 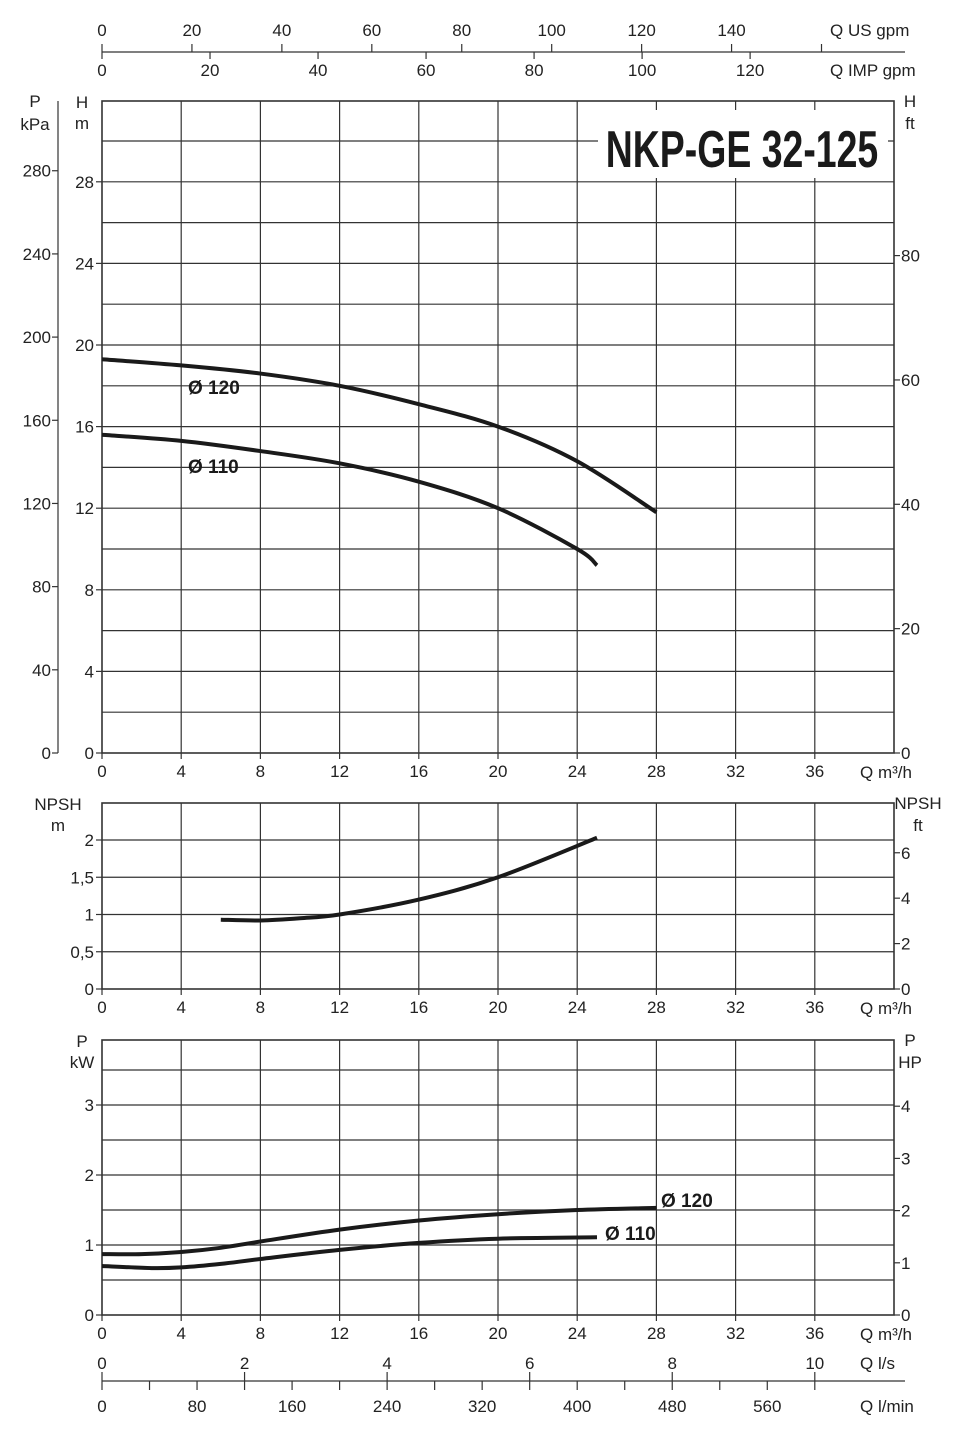 What do you see at coordinates (482, 1406) in the screenshot?
I see `lmin-tick-label: 320` at bounding box center [482, 1406].